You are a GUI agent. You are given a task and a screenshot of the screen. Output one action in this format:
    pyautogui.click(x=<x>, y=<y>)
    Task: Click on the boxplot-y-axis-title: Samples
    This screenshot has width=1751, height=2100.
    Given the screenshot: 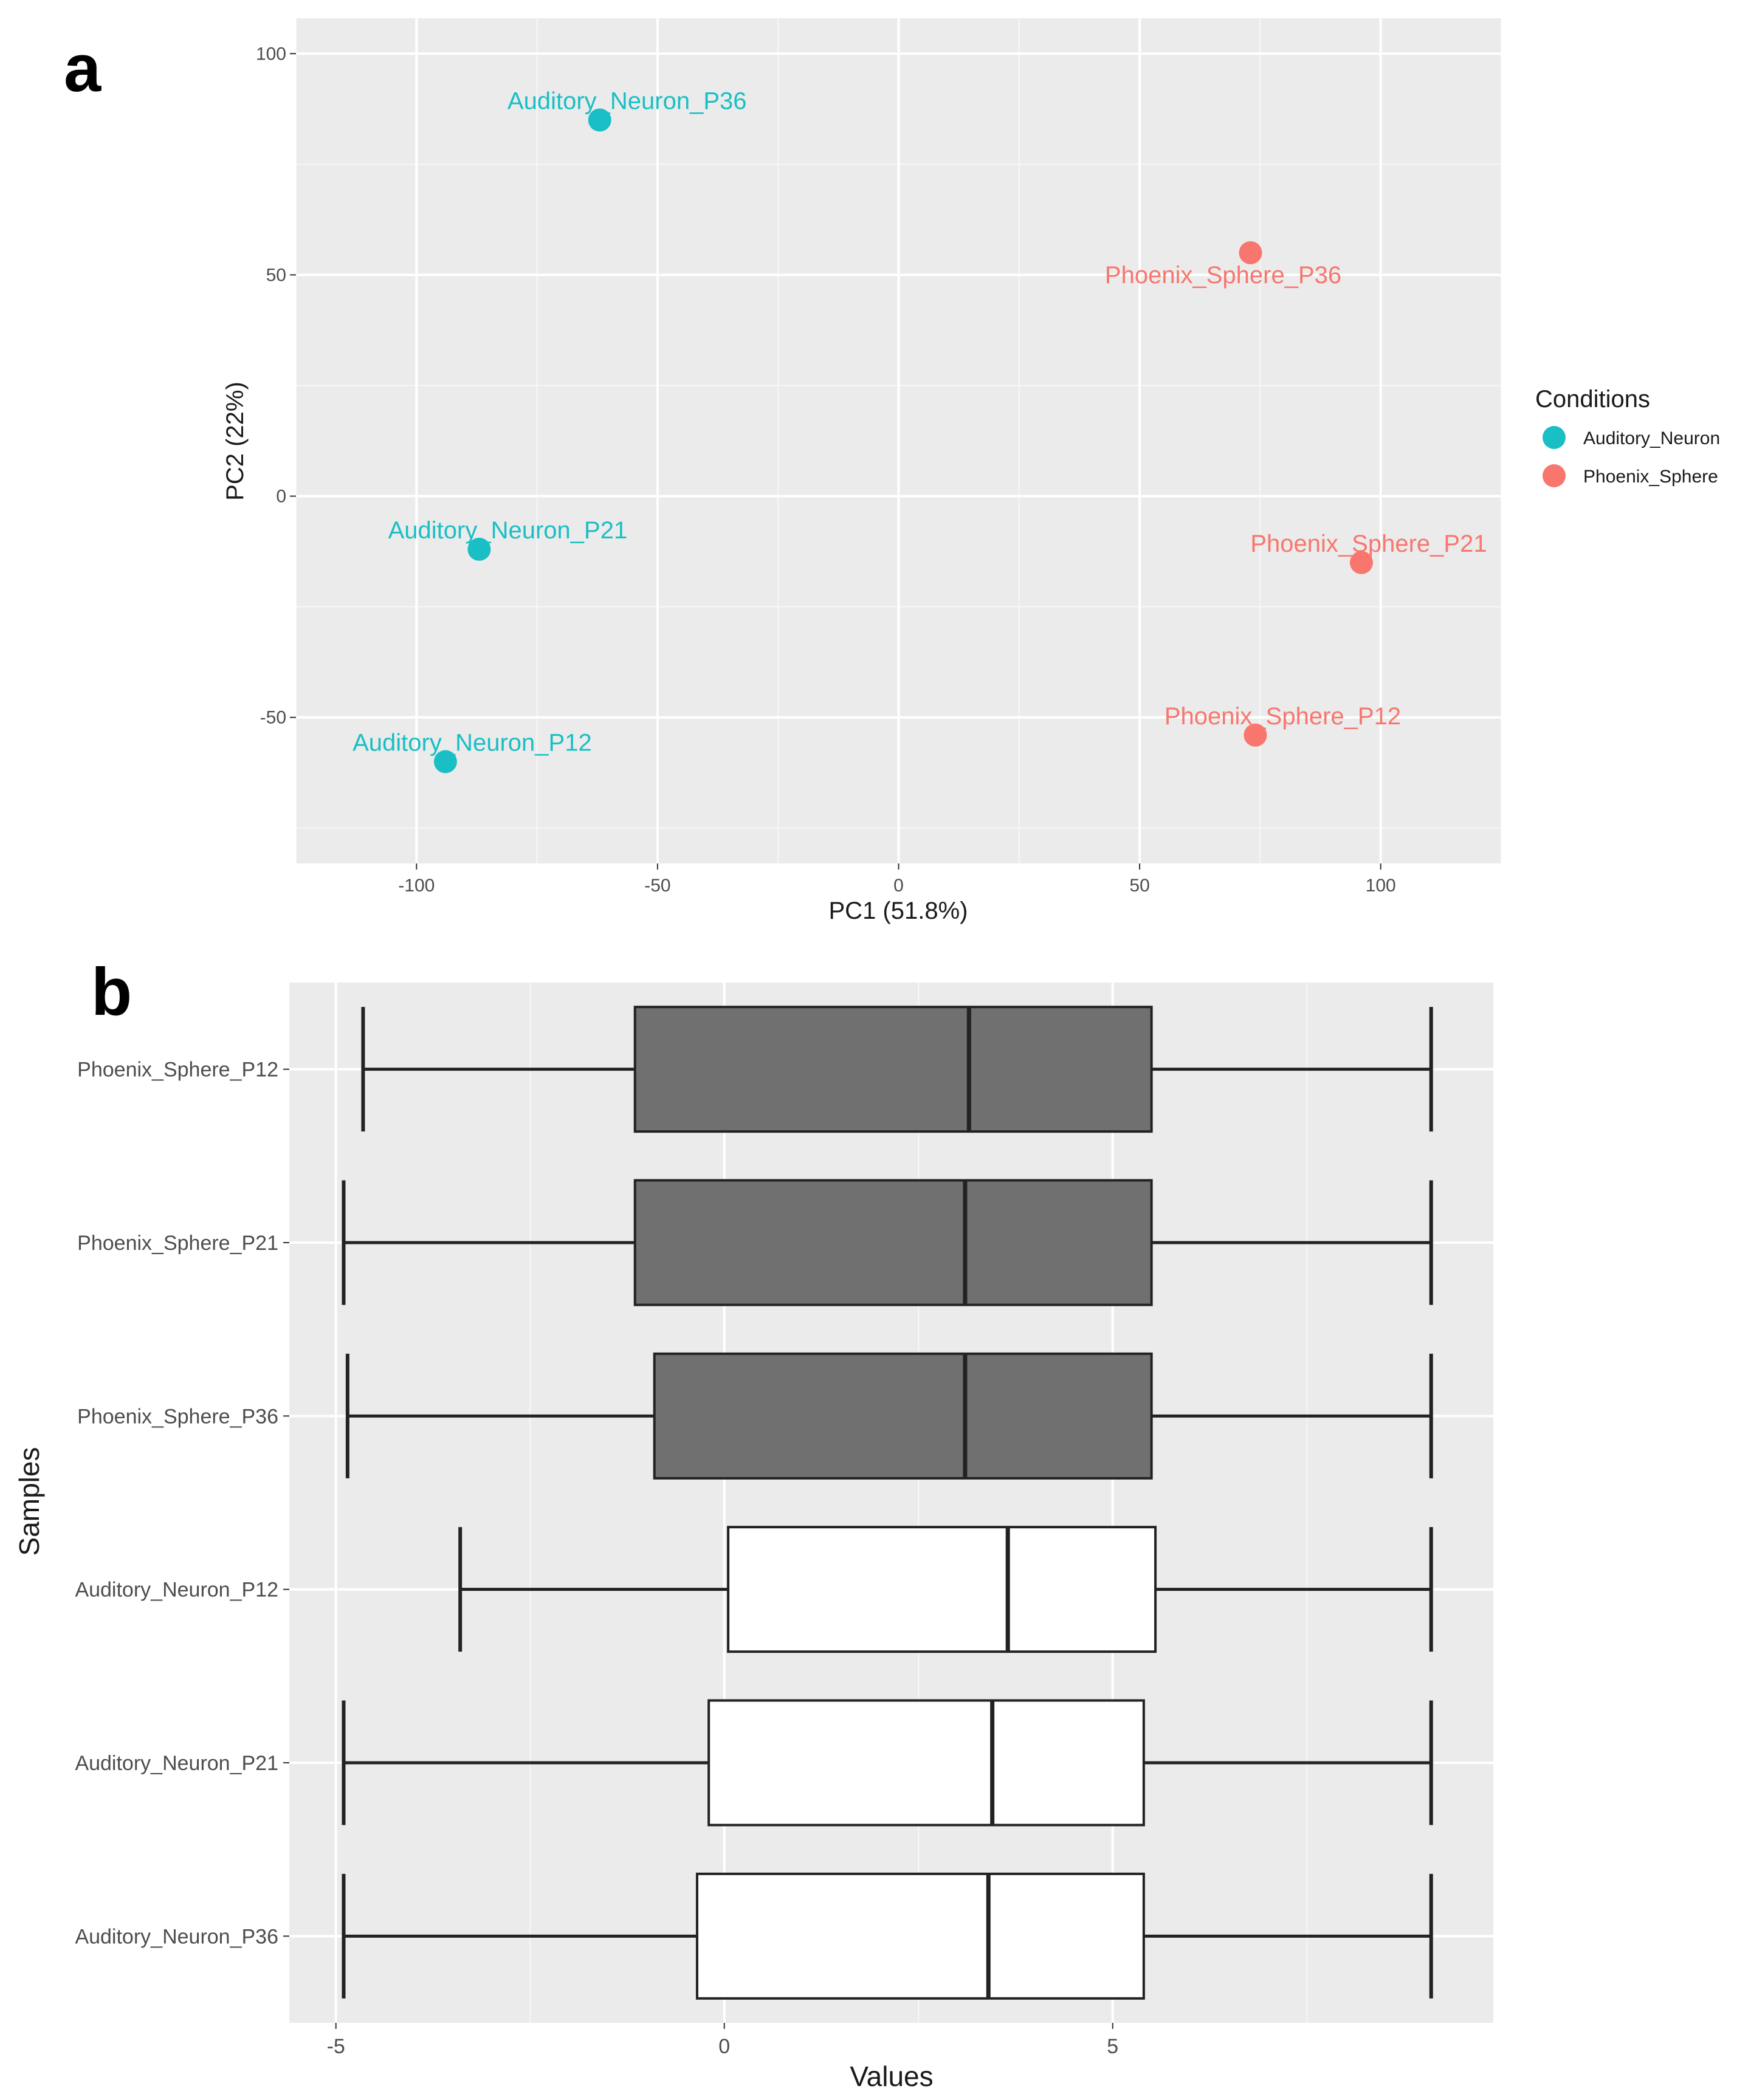 What is the action you would take?
    pyautogui.click(x=29, y=1501)
    